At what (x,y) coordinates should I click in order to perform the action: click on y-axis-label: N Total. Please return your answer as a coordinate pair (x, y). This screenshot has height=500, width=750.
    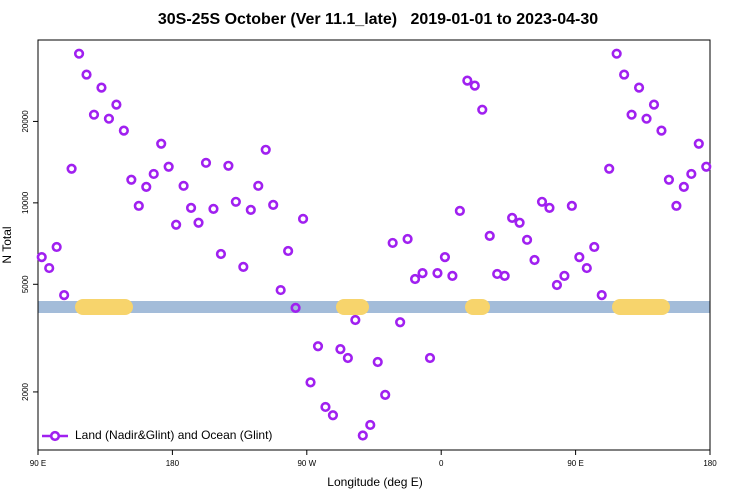
    Looking at the image, I should click on (7, 244).